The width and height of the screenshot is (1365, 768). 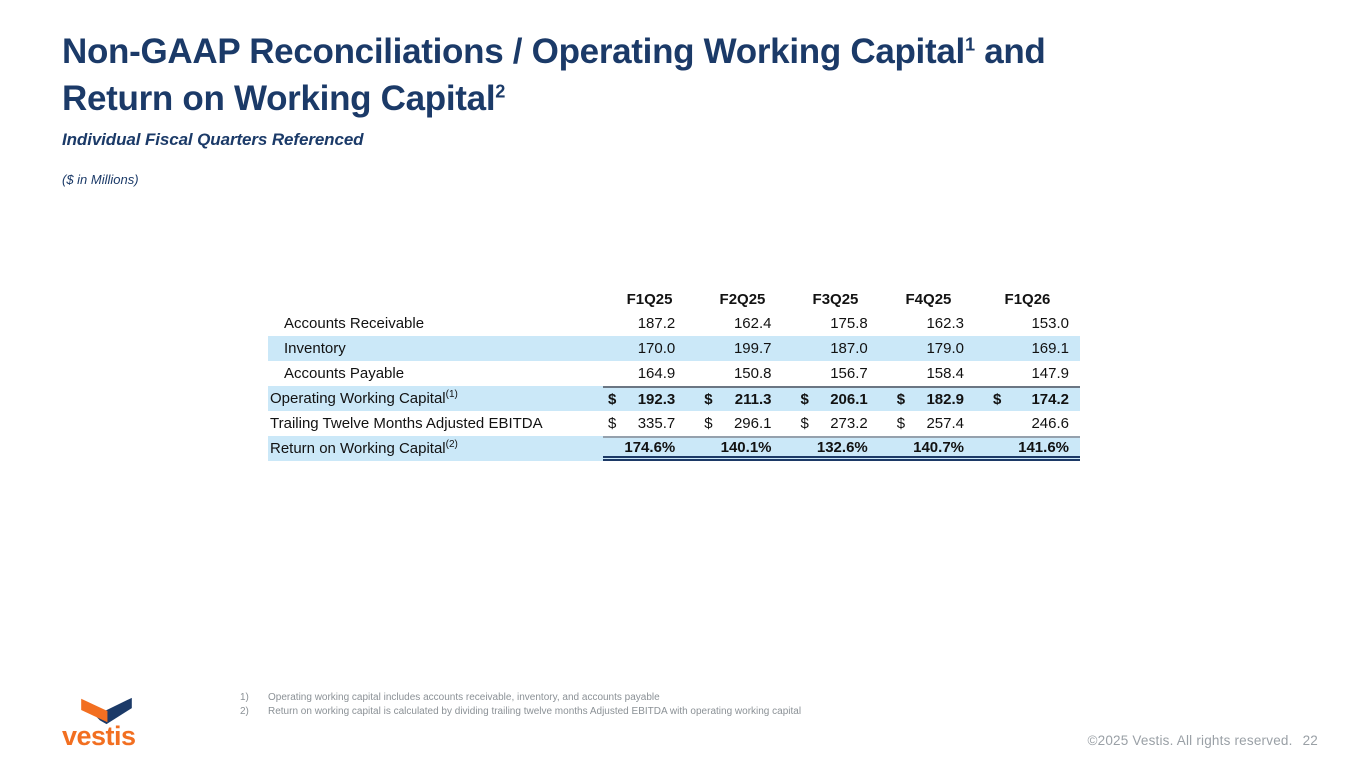 I want to click on table-cell: $182.9, so click(x=940, y=399).